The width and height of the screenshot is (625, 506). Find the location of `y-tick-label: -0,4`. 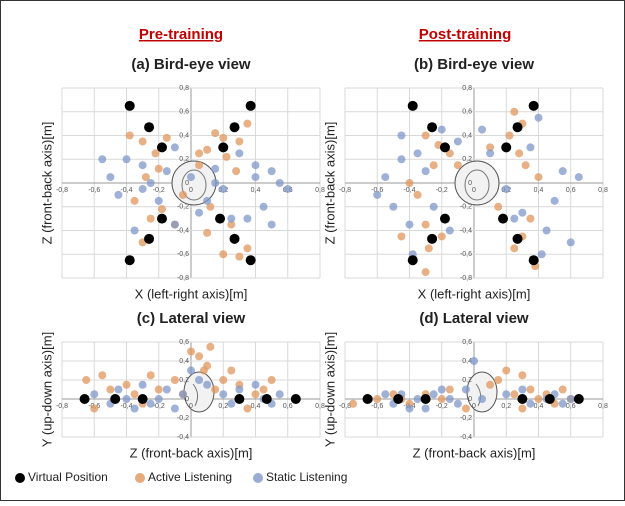

y-tick-label: -0,4 is located at coordinates (466, 230).